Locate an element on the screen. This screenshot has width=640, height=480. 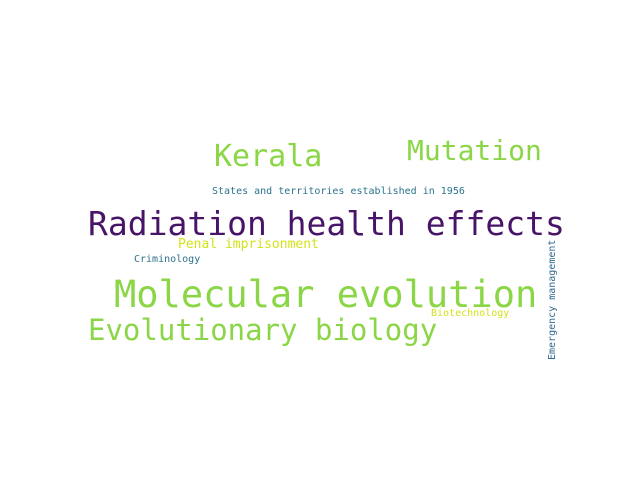
word-kerala: Kerala is located at coordinates (268, 156).